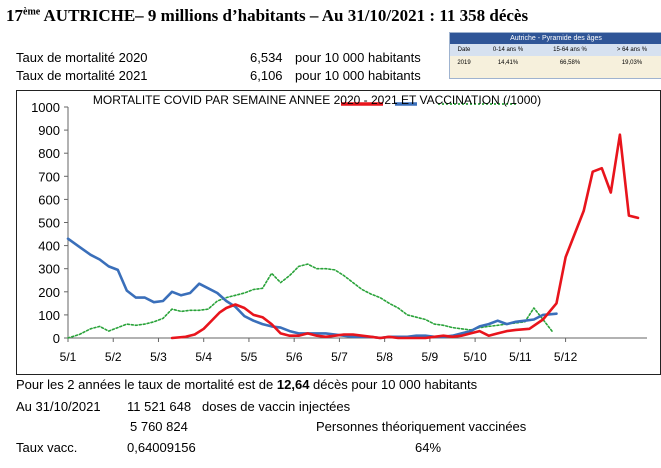 The height and width of the screenshot is (468, 661). I want to click on x-tick-label: 5/8, so click(384, 357).